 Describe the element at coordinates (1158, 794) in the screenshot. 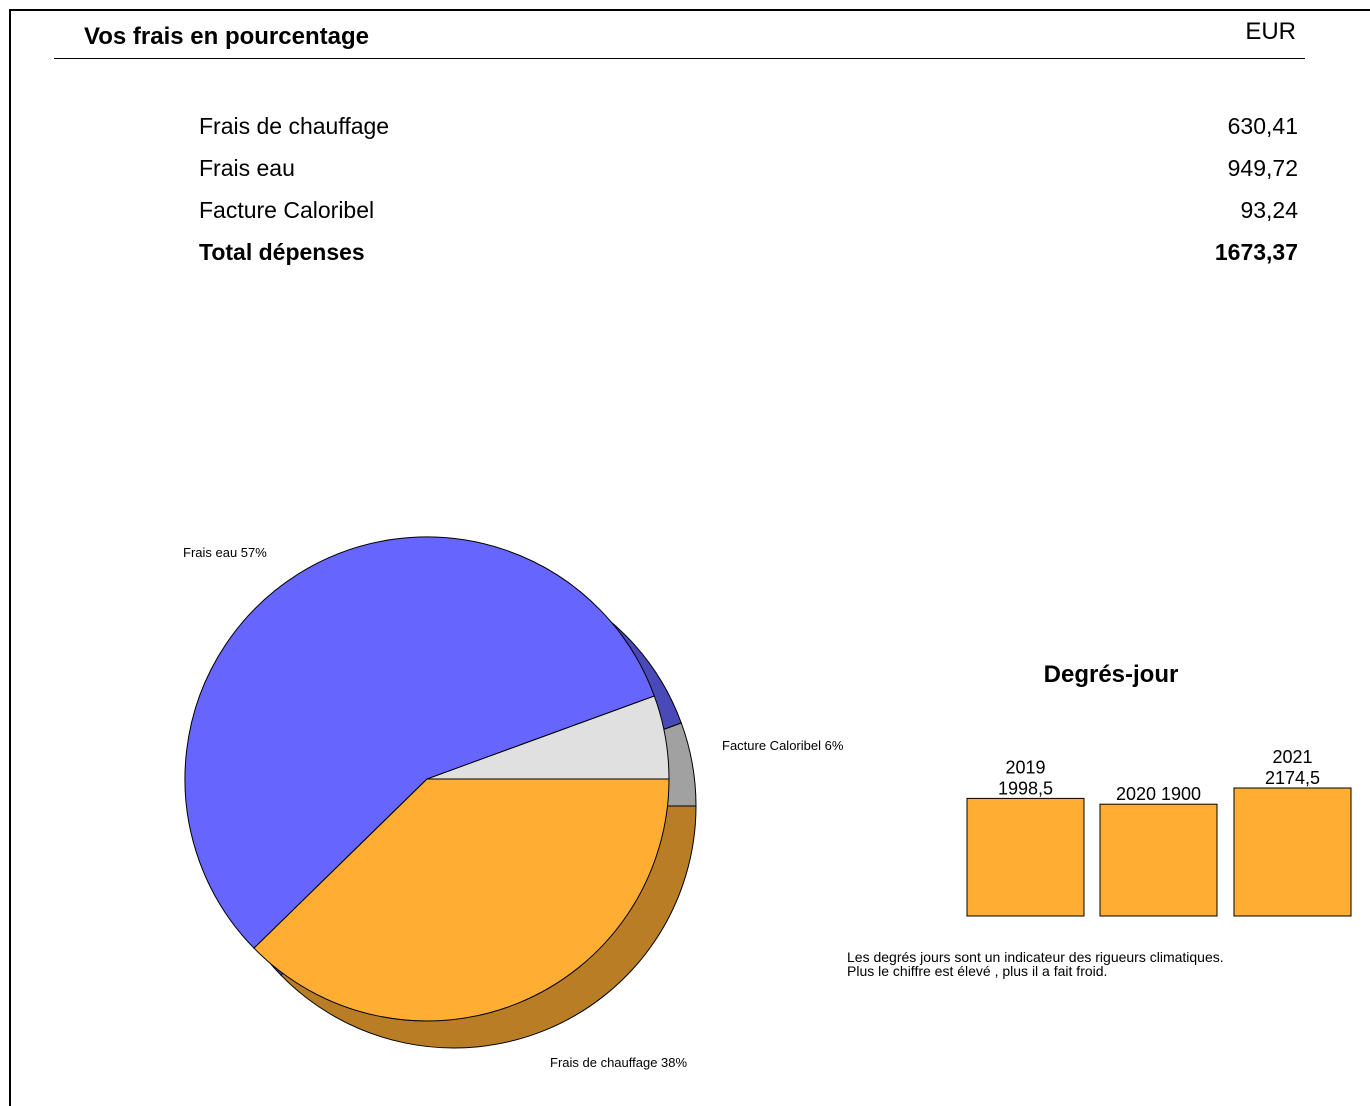

I see `degree-days-label-2020-1: 2020 1900` at that location.